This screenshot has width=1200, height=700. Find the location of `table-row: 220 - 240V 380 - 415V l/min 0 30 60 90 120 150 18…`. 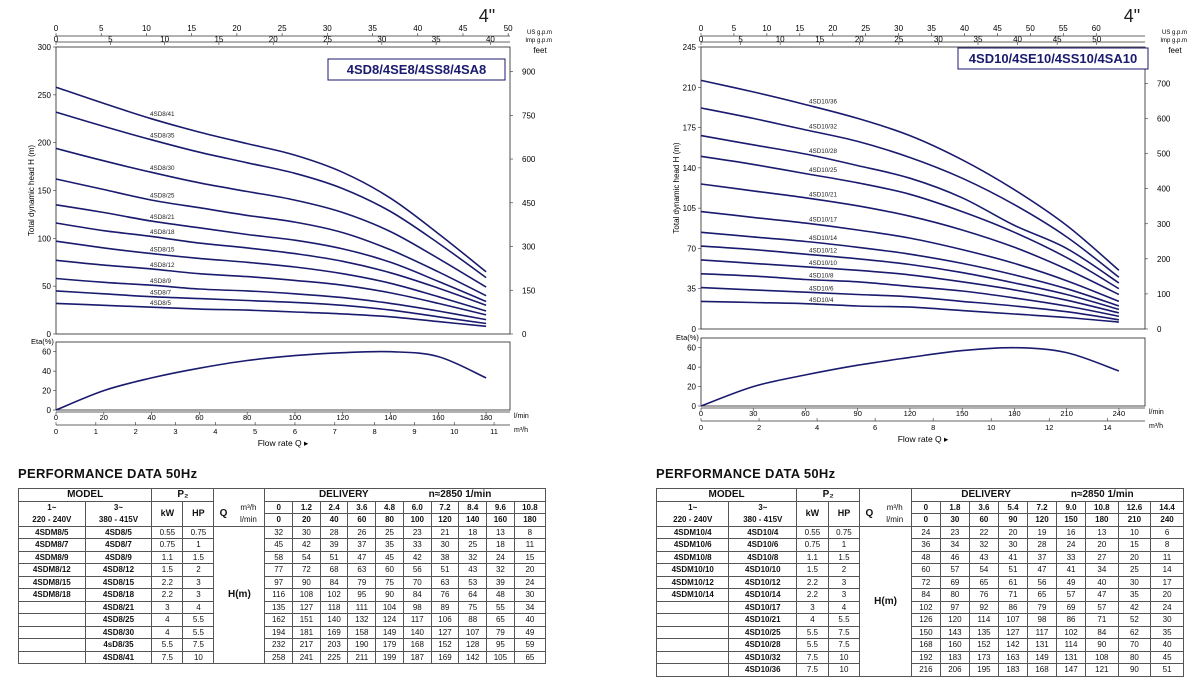

table-row: 220 - 240V 380 - 415V l/min 0 30 60 90 120 150 18… is located at coordinates (919, 520).